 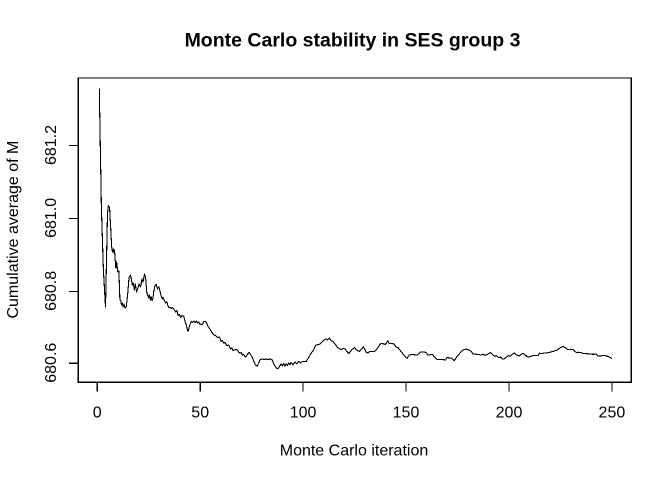 I want to click on svg-text: 680.6, so click(x=51, y=363).